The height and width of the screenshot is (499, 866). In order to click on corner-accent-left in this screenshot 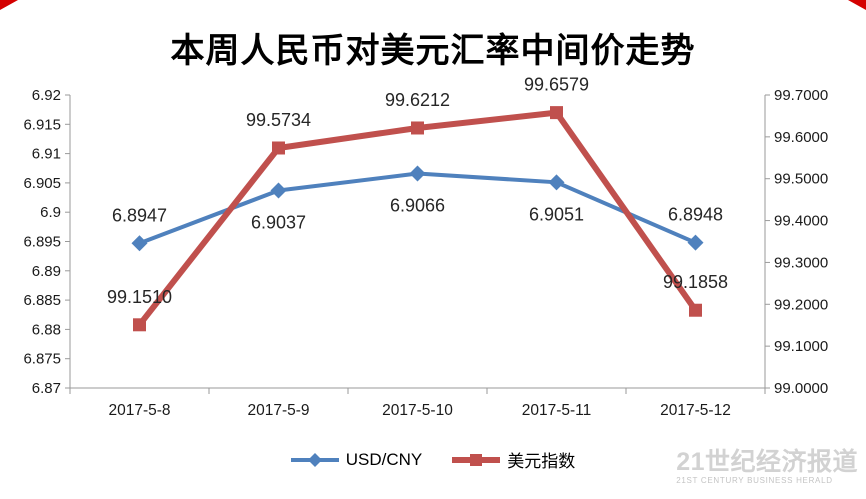, I will do `click(9, 5)`.